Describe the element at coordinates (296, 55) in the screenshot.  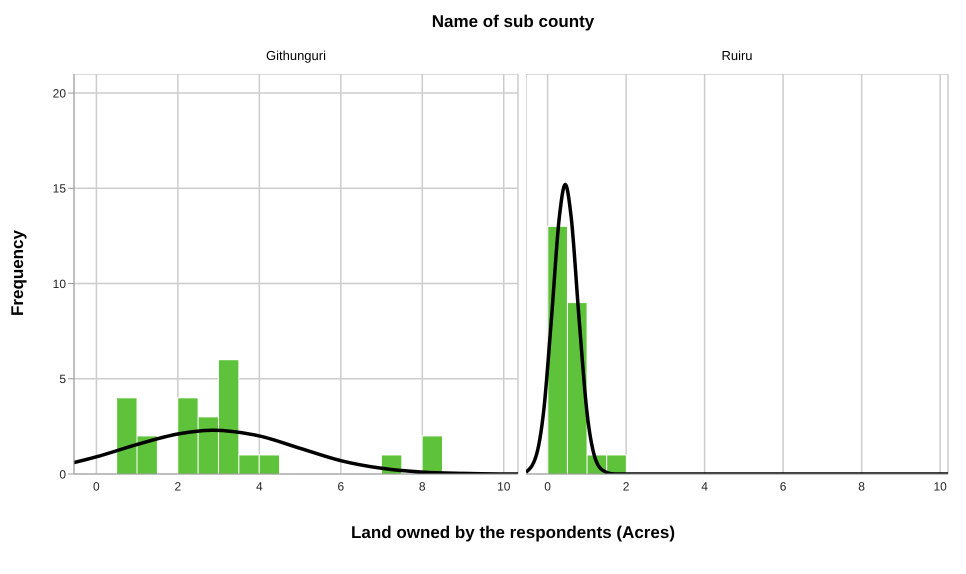
I see `chart-title: Githunguri` at that location.